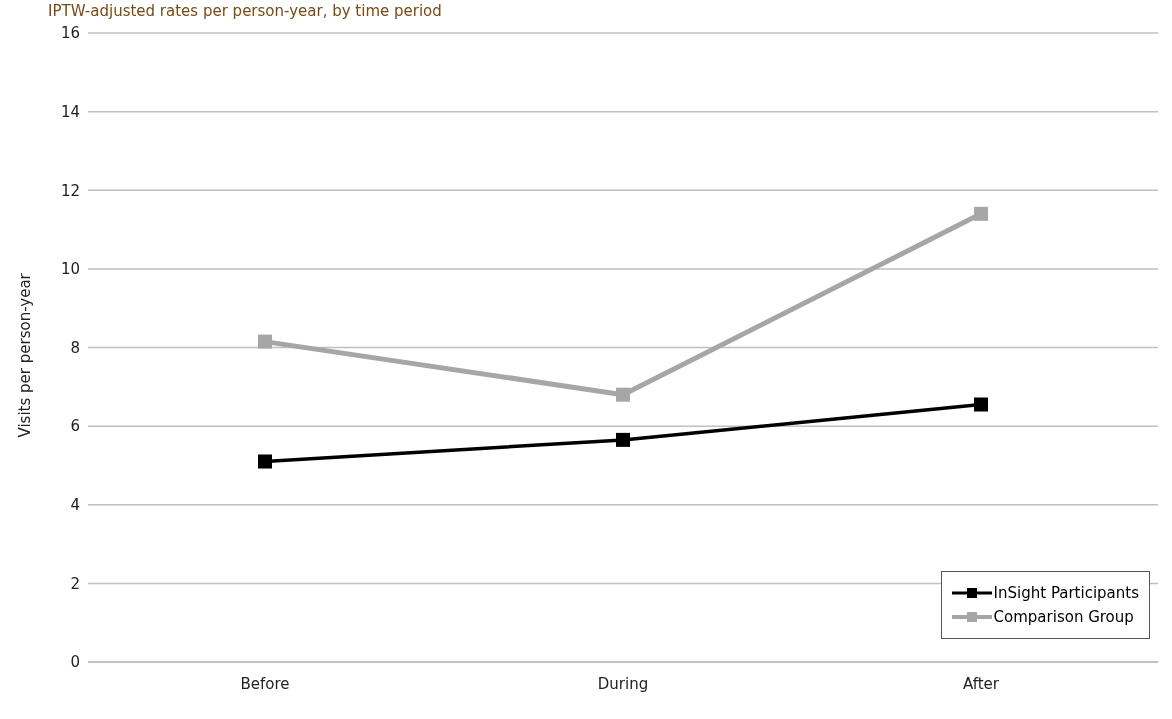 The image size is (1172, 719). Describe the element at coordinates (1066, 593) in the screenshot. I see `legend-label: InSight Participants` at that location.